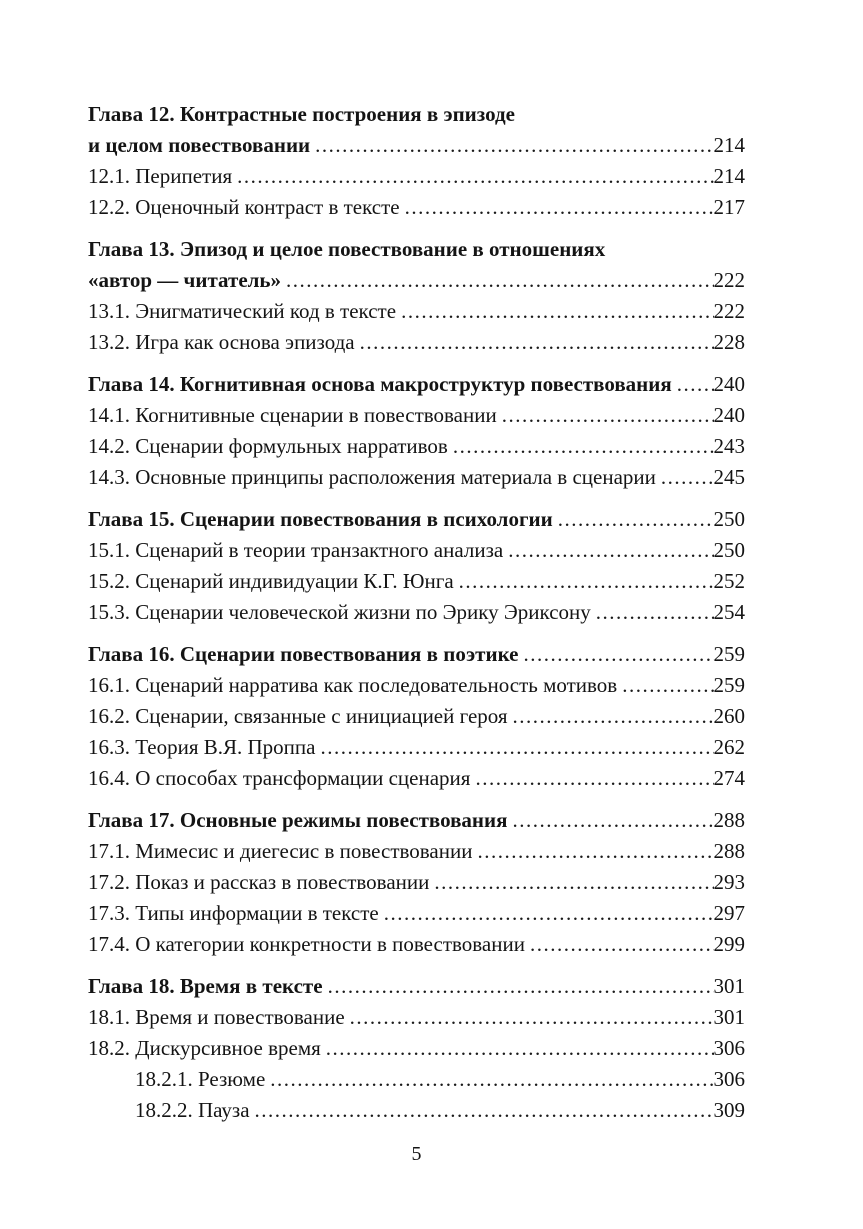 The width and height of the screenshot is (863, 1229). What do you see at coordinates (185, 280) in the screenshot?
I see `toc-chapter-title: «автор — читатель»` at bounding box center [185, 280].